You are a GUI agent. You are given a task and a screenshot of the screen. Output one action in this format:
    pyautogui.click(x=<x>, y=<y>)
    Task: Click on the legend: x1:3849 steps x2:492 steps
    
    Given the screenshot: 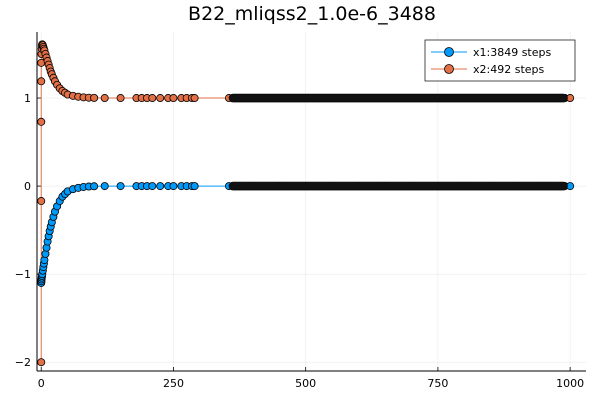 What is the action you would take?
    pyautogui.click(x=500, y=60)
    